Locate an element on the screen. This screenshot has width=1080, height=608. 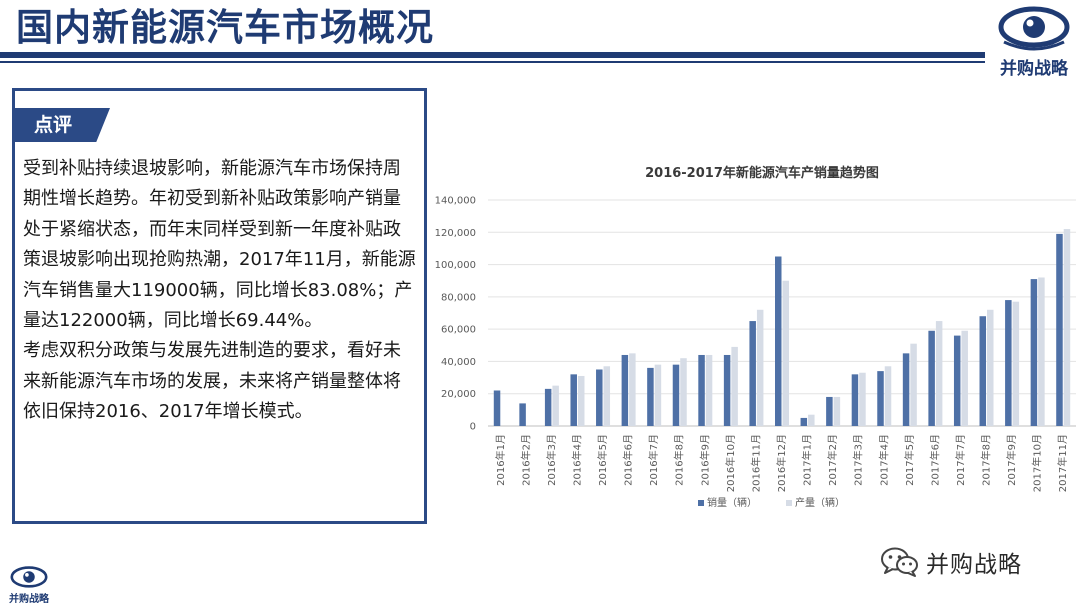
footer-brand-logo: 并购战略 is located at coordinates (29, 586).